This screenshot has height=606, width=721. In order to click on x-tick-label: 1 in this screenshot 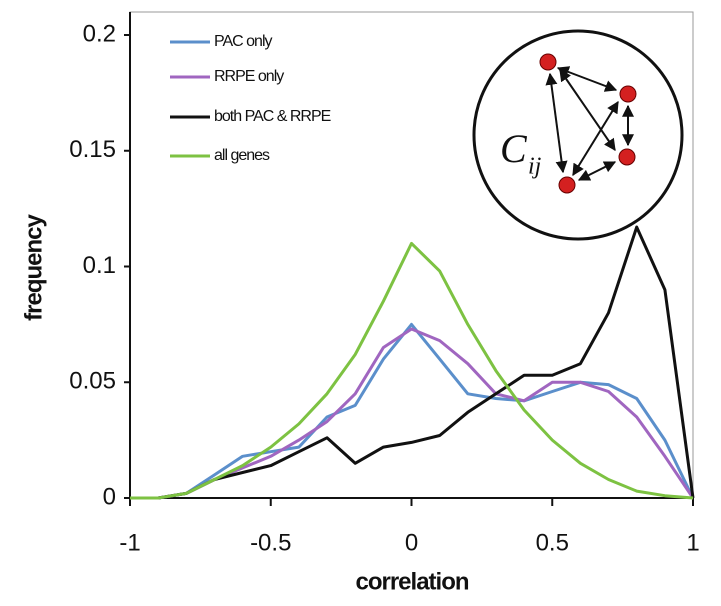, I will do `click(692, 542)`.